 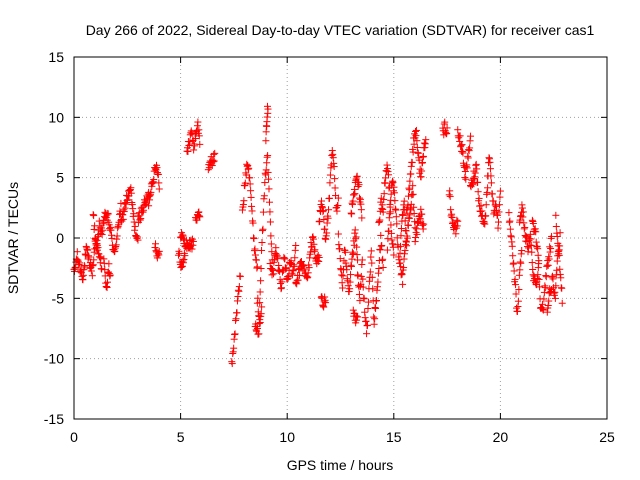 What do you see at coordinates (54, 359) in the screenshot?
I see `y-tick-label: -10` at bounding box center [54, 359].